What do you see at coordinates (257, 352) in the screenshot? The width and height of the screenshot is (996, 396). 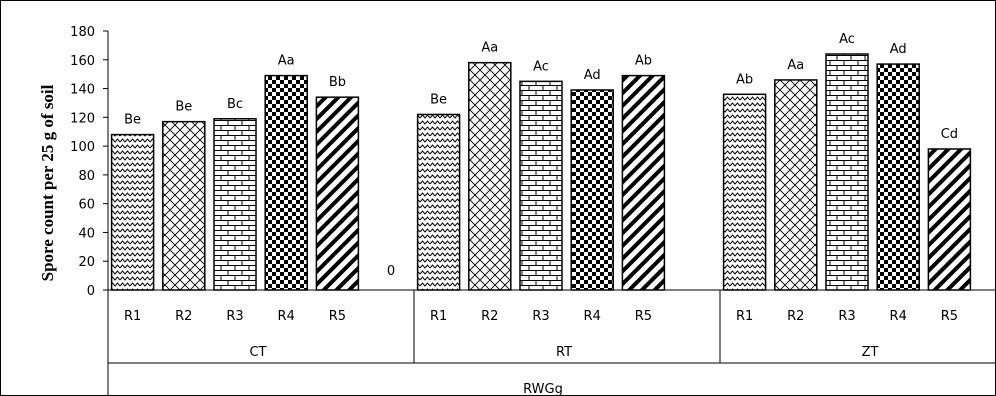 I see `group-label: CT` at bounding box center [257, 352].